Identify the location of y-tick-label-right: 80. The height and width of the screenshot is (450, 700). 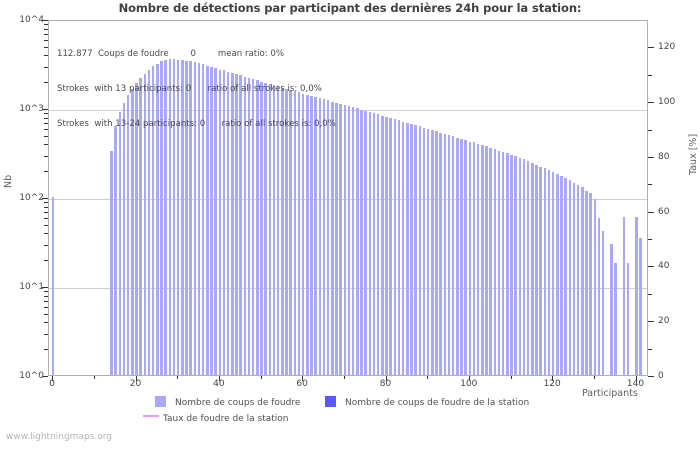
(664, 156).